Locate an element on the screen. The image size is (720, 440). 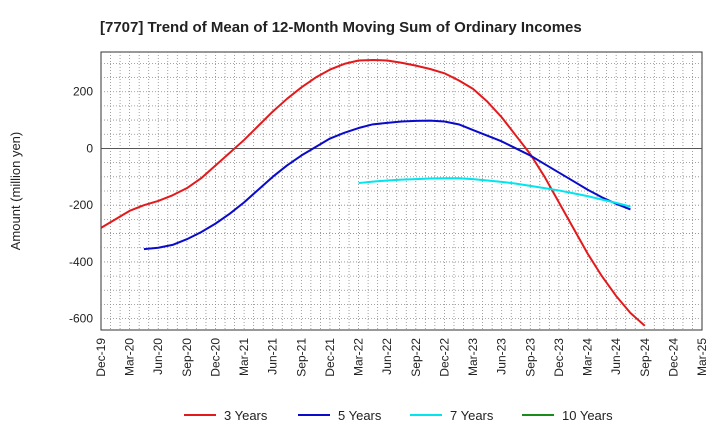
legend-label: 10 Years is located at coordinates (587, 415).